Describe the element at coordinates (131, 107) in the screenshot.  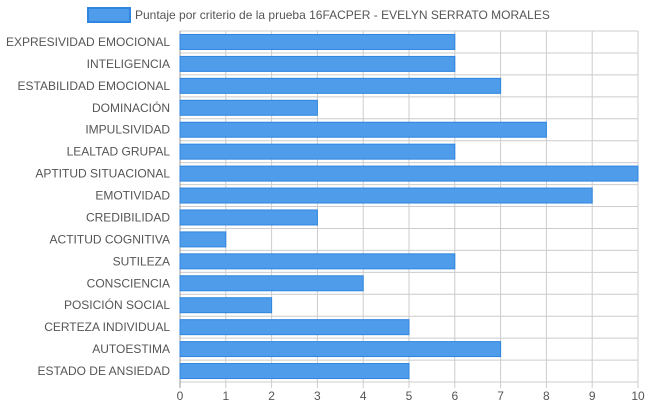
I see `category-label: DOMINACIÓN` at that location.